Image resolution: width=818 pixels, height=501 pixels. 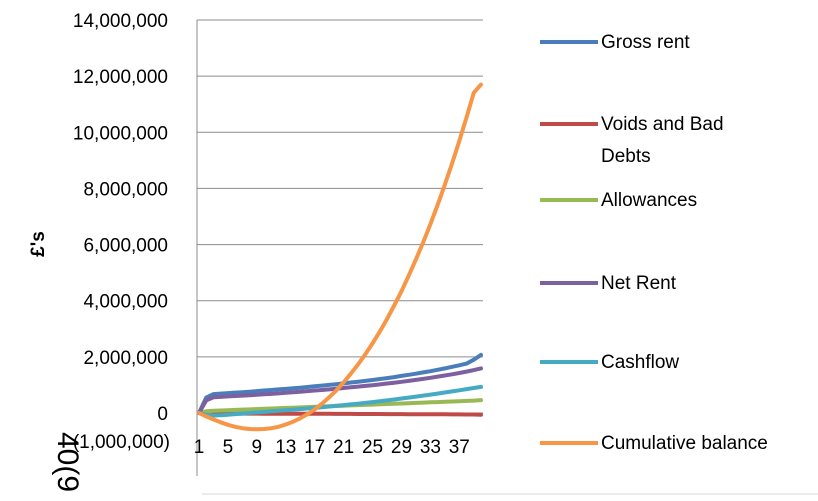 I want to click on x-tick-label: 37, so click(x=459, y=447).